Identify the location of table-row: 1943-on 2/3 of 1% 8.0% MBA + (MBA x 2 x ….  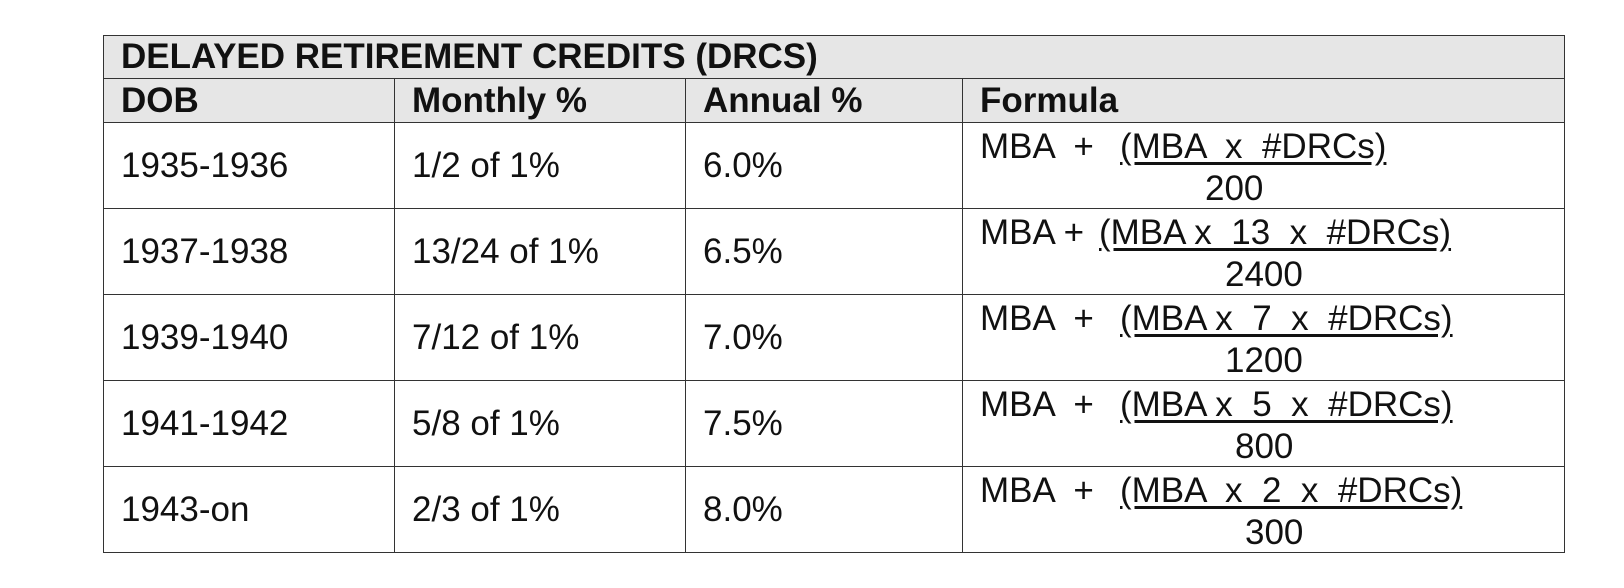
(834, 509).